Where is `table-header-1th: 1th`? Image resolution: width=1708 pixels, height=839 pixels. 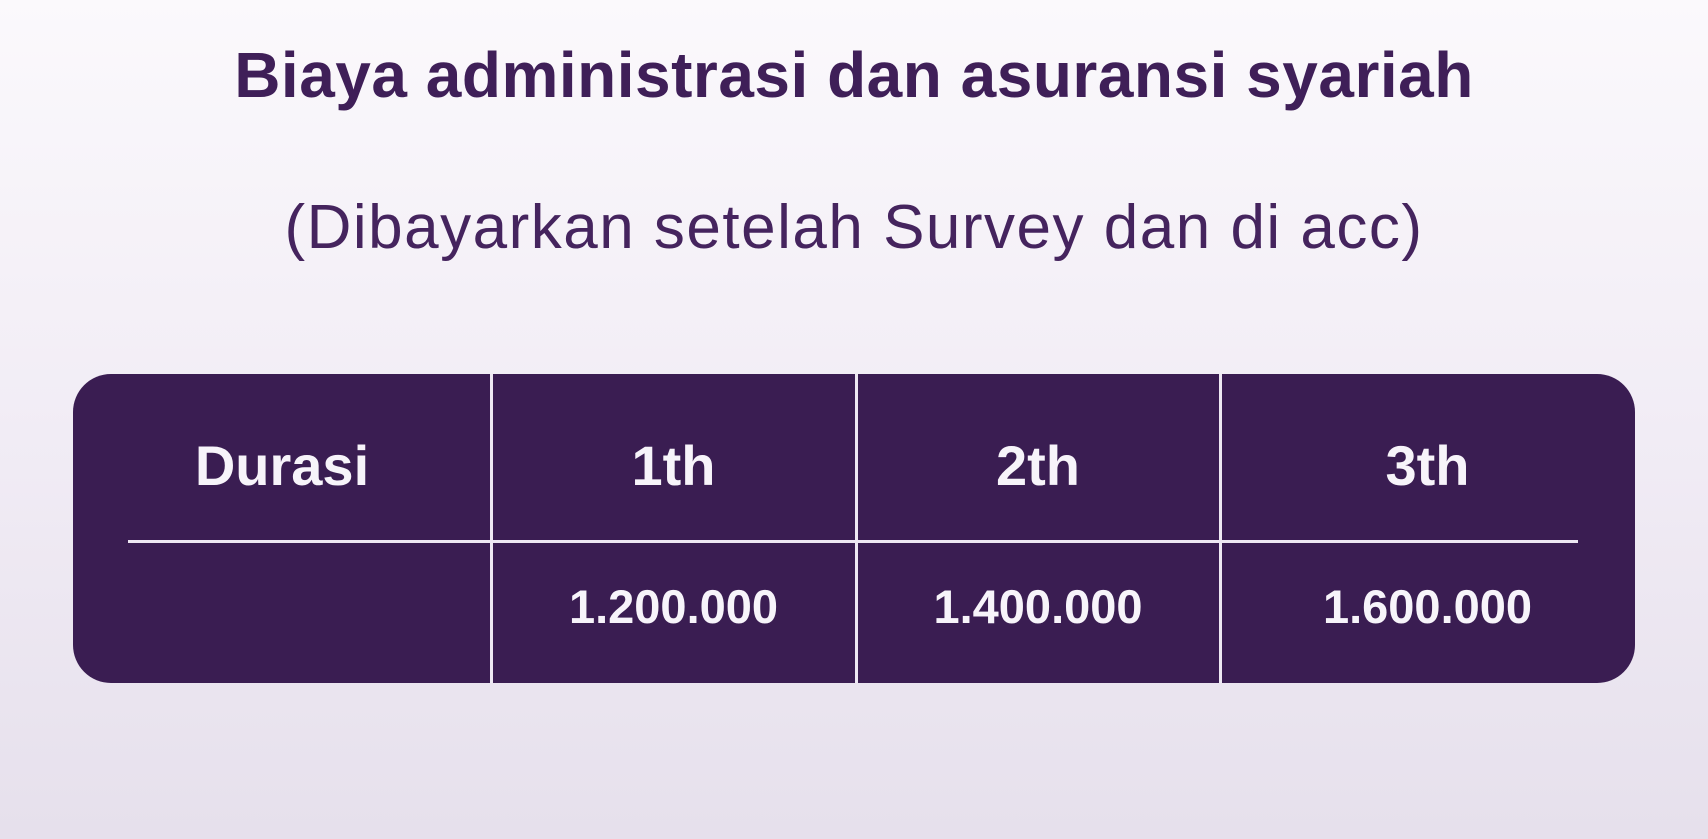 table-header-1th: 1th is located at coordinates (673, 465).